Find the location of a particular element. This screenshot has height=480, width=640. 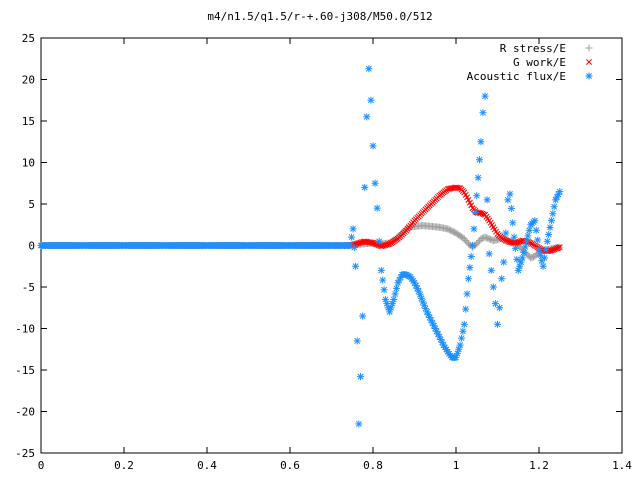

y-tick-label: -20 is located at coordinates (25, 412).